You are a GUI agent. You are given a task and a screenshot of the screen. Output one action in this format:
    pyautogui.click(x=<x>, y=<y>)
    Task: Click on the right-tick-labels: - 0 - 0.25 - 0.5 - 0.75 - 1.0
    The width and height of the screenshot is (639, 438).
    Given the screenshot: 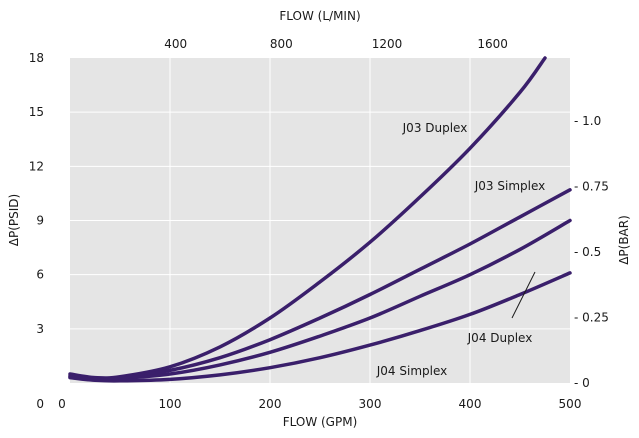 What is the action you would take?
    pyautogui.click(x=591, y=252)
    